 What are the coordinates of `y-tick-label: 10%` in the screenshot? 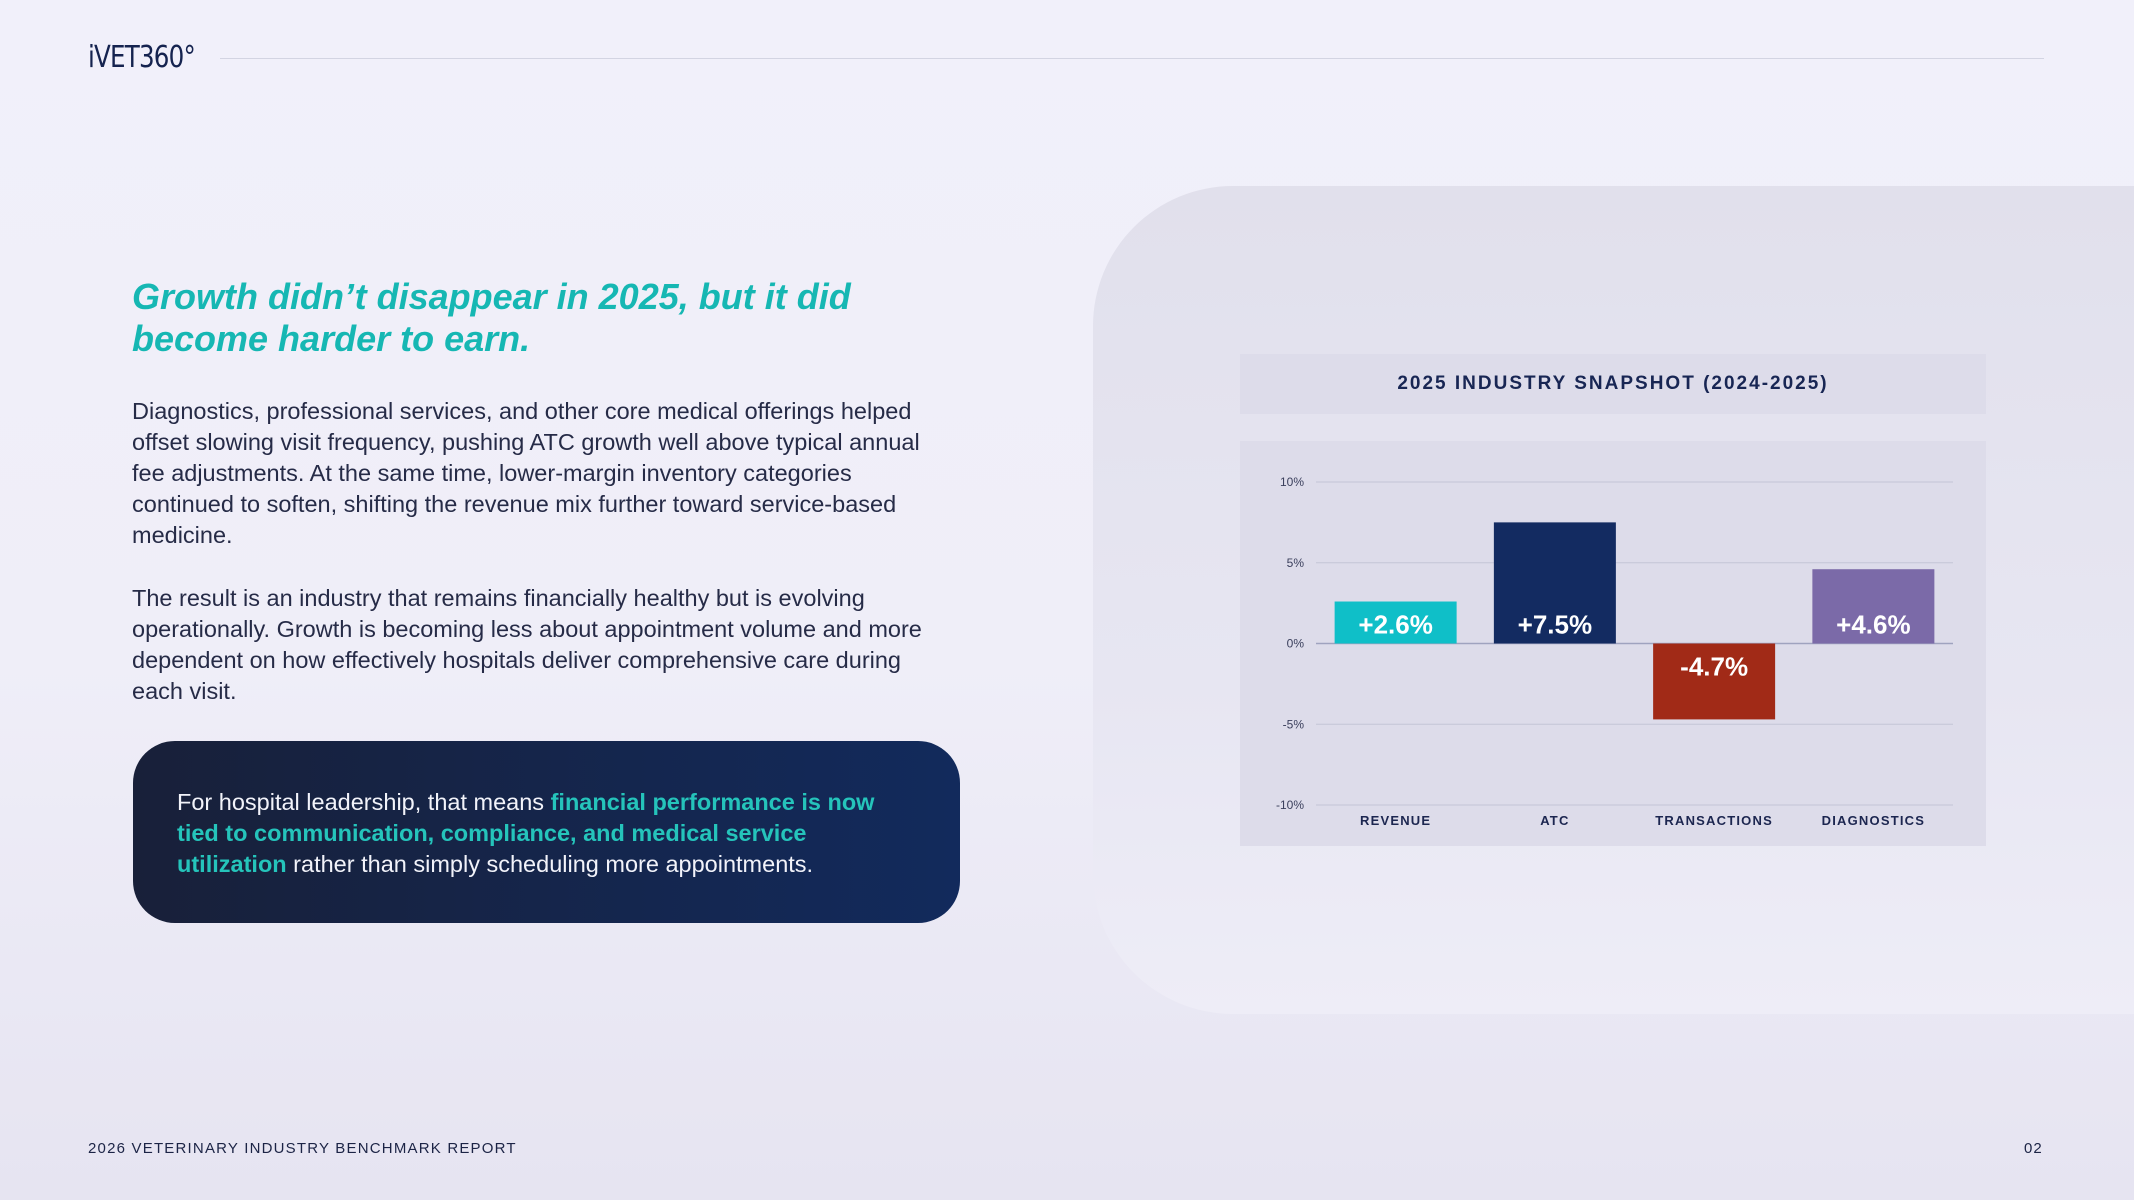 It's located at (1292, 482).